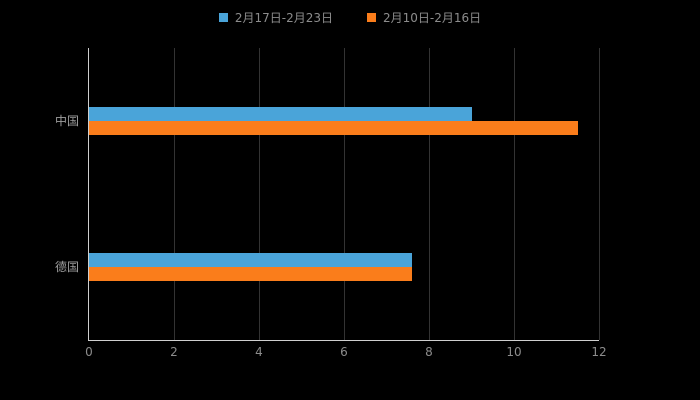  Describe the element at coordinates (344, 352) in the screenshot. I see `x-tick-label: 6` at that location.